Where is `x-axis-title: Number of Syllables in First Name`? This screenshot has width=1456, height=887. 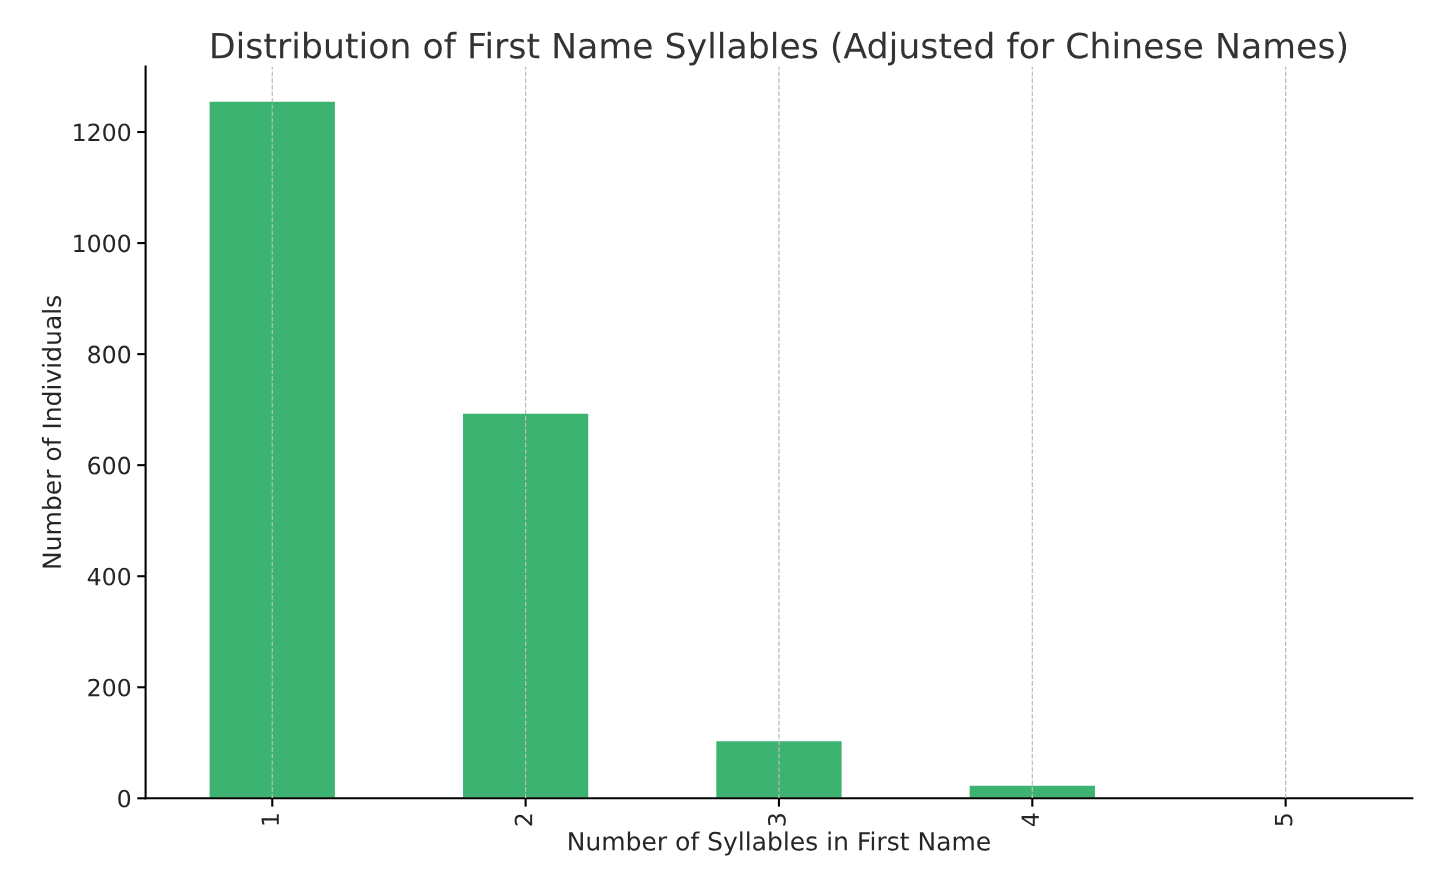
x-axis-title: Number of Syllables in First Name is located at coordinates (779, 843).